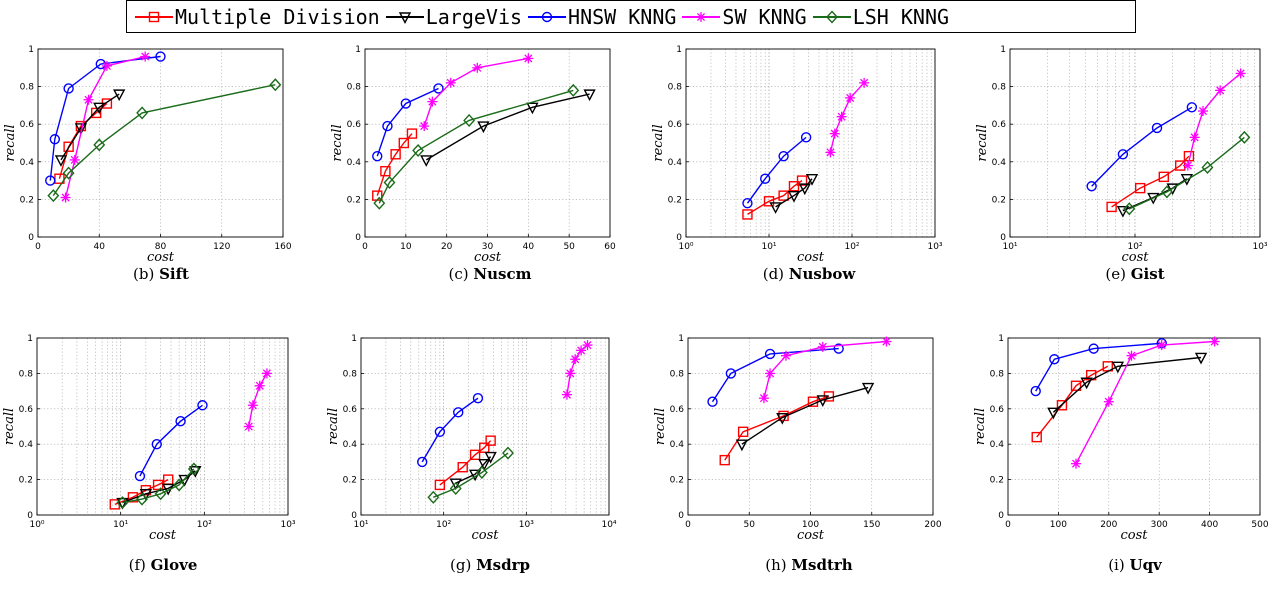  I want to click on x-tick-label: 10⁰, so click(685, 247).